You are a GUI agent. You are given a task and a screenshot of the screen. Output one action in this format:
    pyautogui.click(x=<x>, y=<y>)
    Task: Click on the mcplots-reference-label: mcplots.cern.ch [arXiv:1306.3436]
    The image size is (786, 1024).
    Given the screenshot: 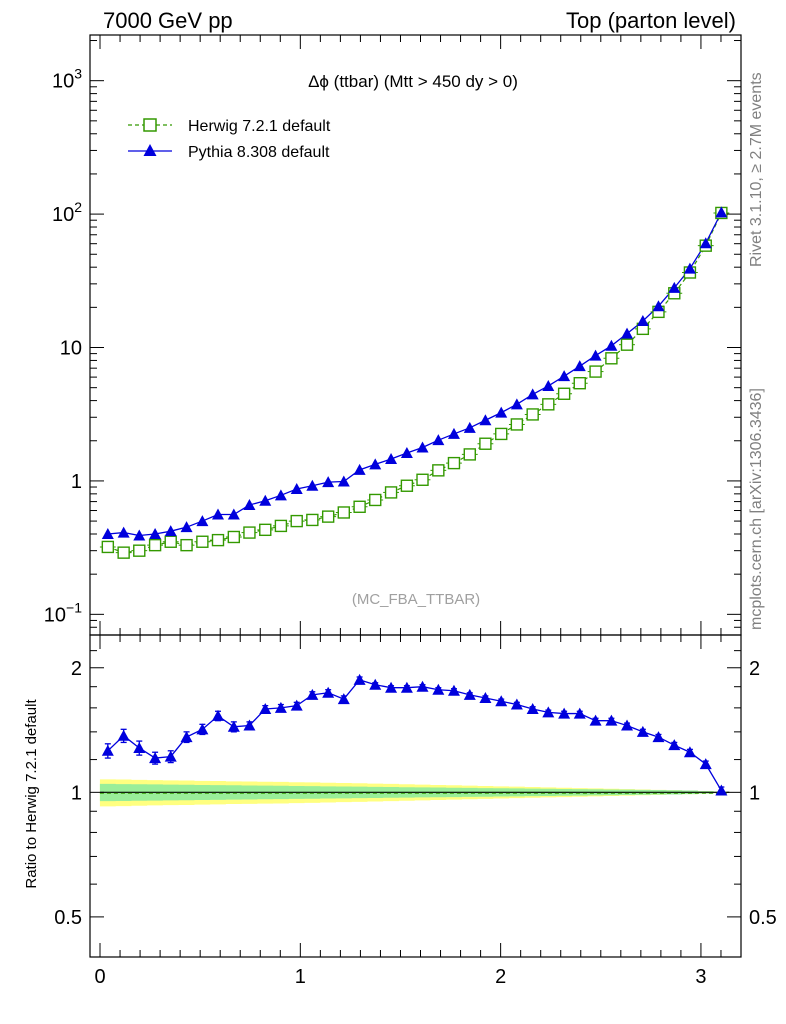 What is the action you would take?
    pyautogui.click(x=756, y=509)
    